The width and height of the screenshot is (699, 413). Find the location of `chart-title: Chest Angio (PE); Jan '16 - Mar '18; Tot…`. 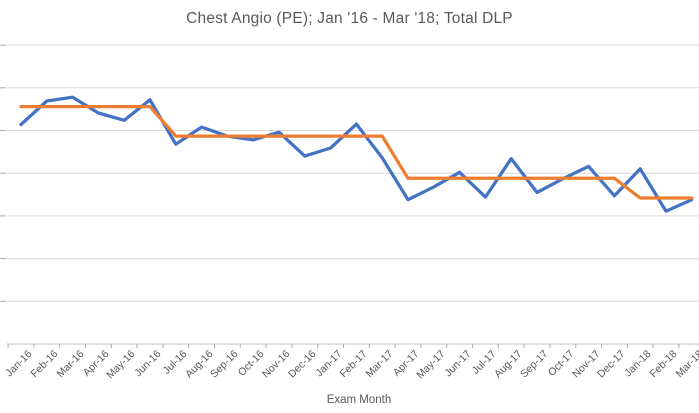

chart-title: Chest Angio (PE); Jan '16 - Mar '18; Tot… is located at coordinates (349, 18).